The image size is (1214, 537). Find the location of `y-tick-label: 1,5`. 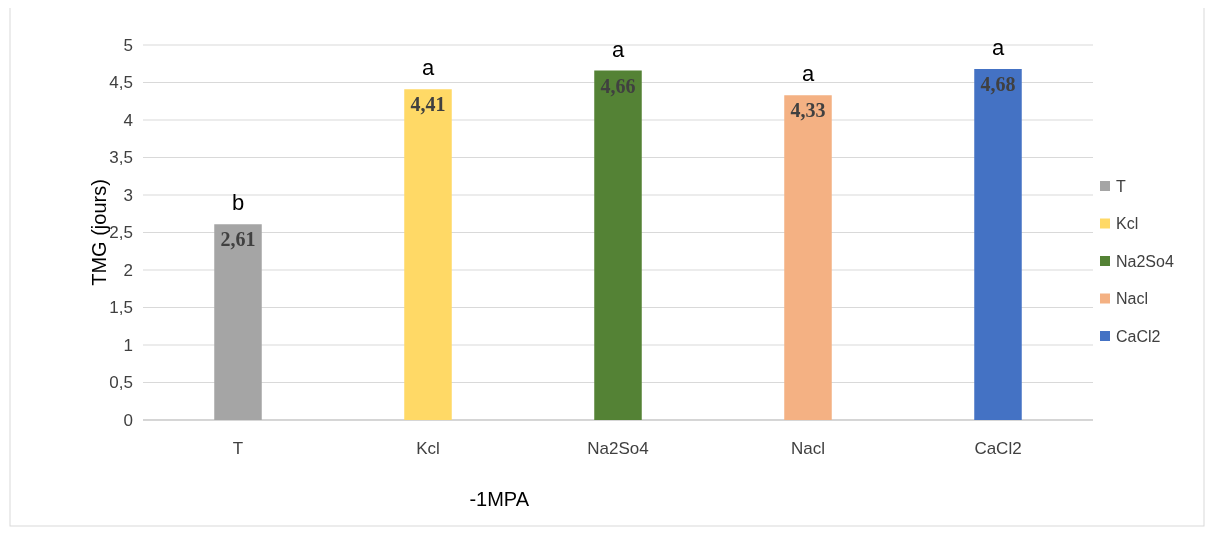

y-tick-label: 1,5 is located at coordinates (121, 308).